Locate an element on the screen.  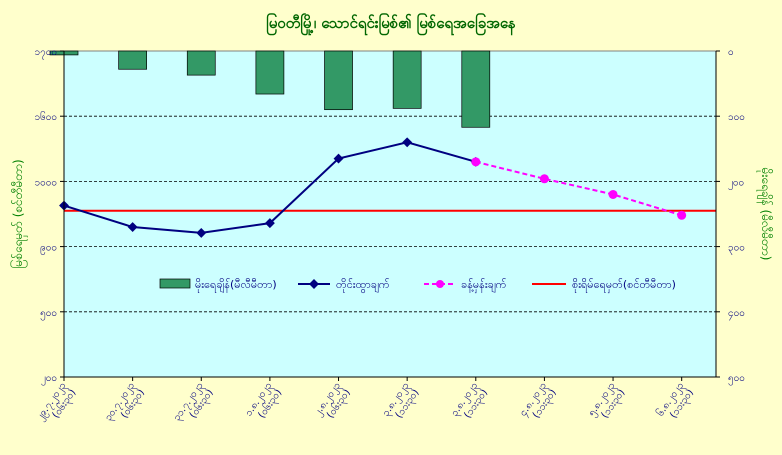
y-tick-label-left: ၅၀၀ is located at coordinates (48, 314).